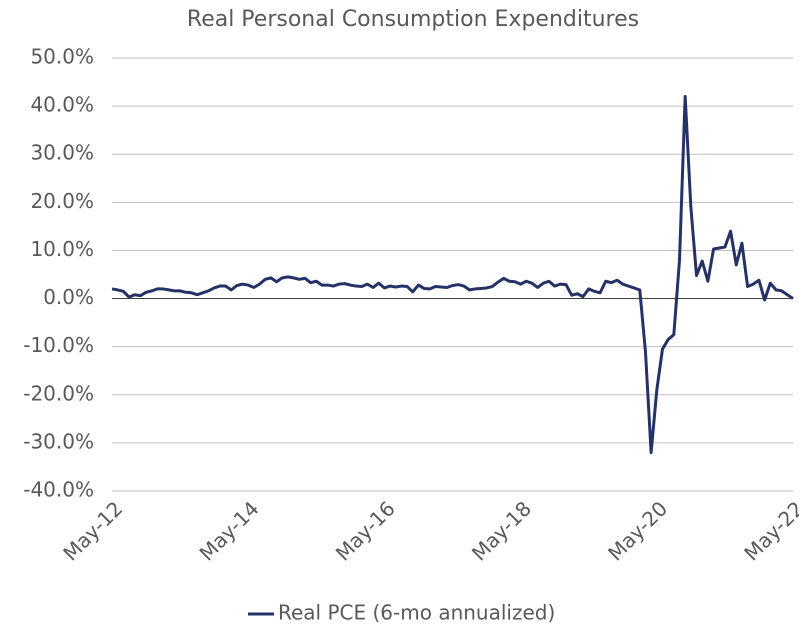 This screenshot has height=632, width=799. What do you see at coordinates (62, 201) in the screenshot?
I see `y-tick-label: 20.0%` at bounding box center [62, 201].